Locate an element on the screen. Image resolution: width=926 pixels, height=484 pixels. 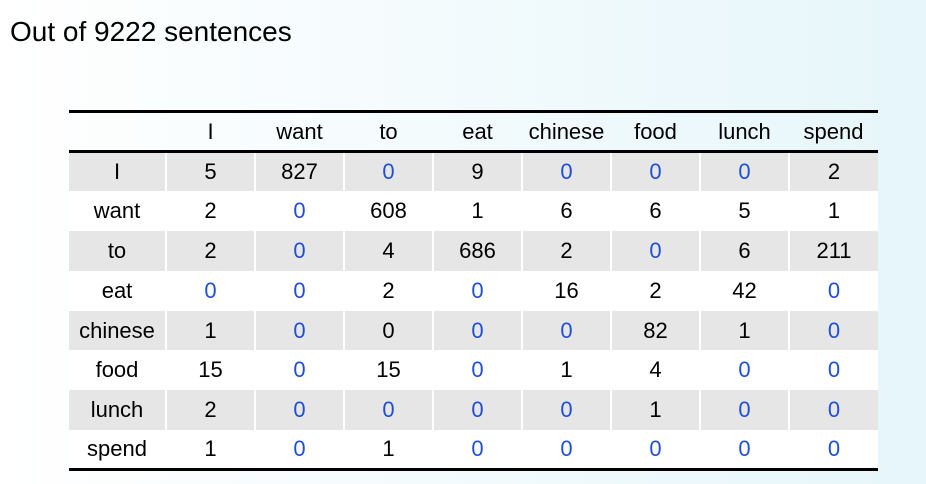
table-row: lunch 2 0 0 0 0 1 0 0 is located at coordinates (473, 410).